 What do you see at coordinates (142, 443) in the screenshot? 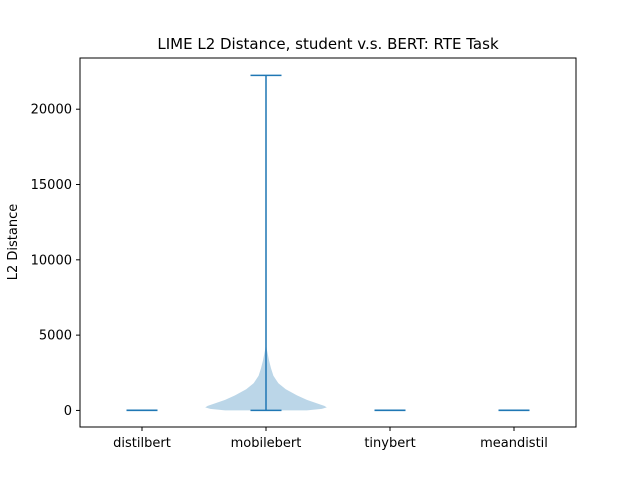
I see `x-tick-label: distilbert` at bounding box center [142, 443].